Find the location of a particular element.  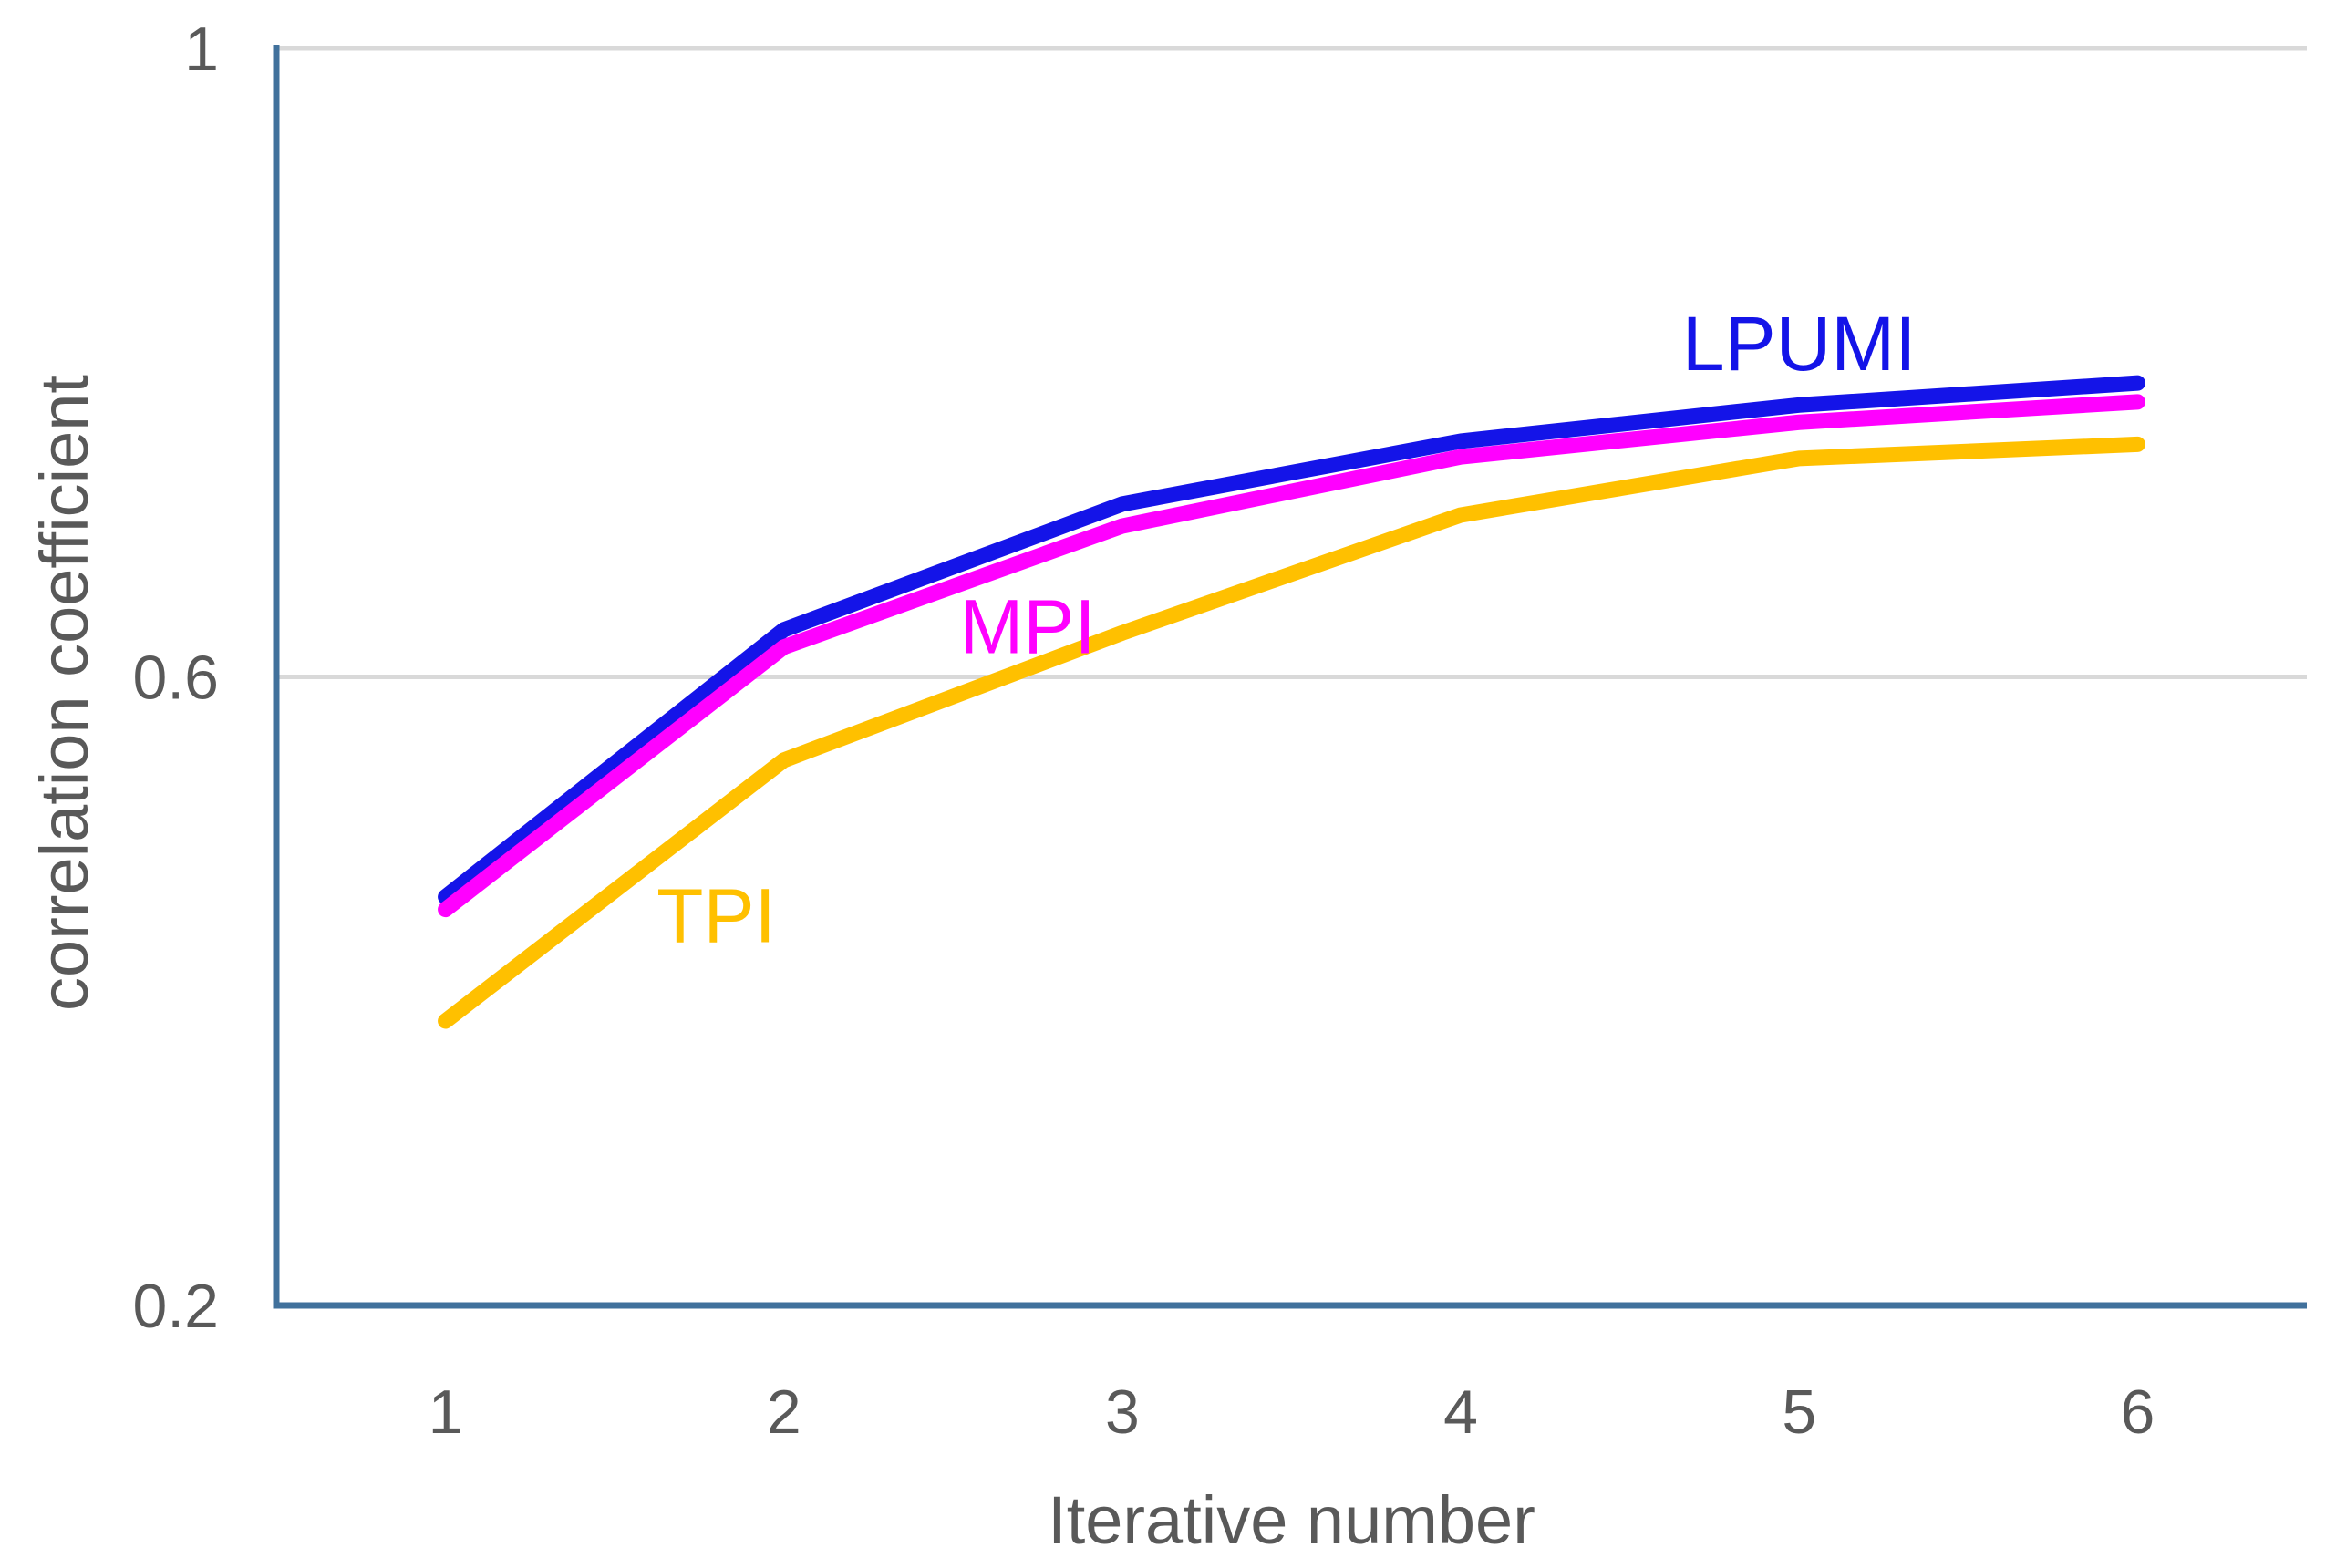

x-tick-label: 6 is located at coordinates (2138, 1412).